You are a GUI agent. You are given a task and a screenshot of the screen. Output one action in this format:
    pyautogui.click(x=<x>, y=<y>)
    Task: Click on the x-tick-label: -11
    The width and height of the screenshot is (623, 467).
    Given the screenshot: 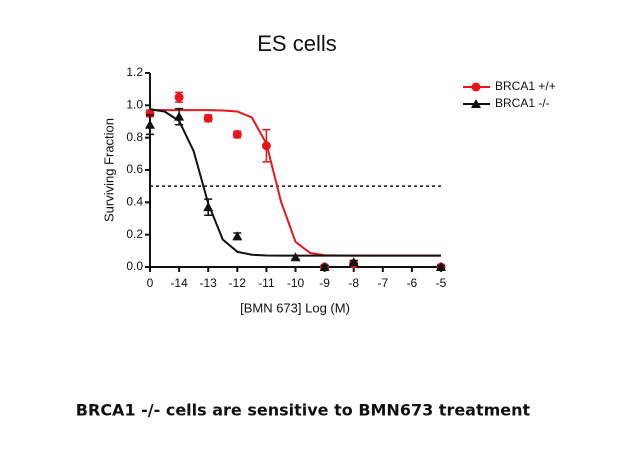 What is the action you would take?
    pyautogui.click(x=266, y=283)
    